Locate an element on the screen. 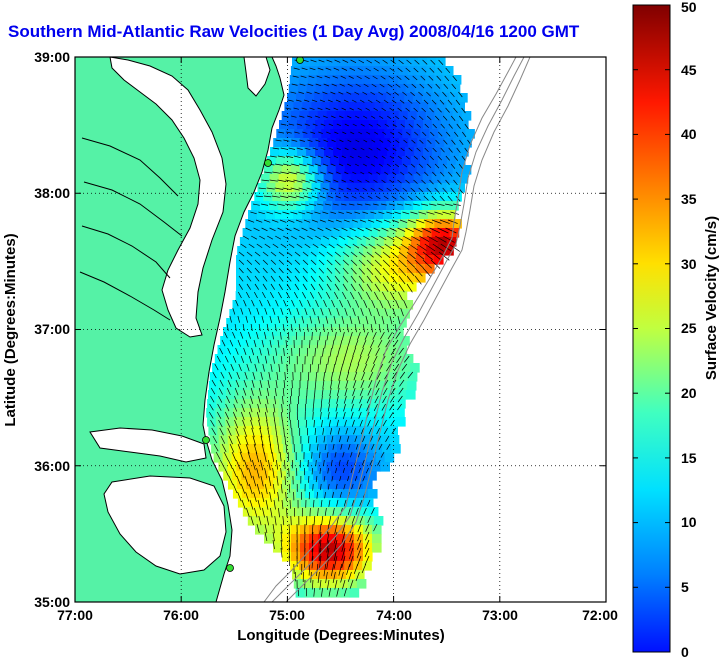 This screenshot has width=724, height=659. colorbar-tick-label: 0 is located at coordinates (685, 651).